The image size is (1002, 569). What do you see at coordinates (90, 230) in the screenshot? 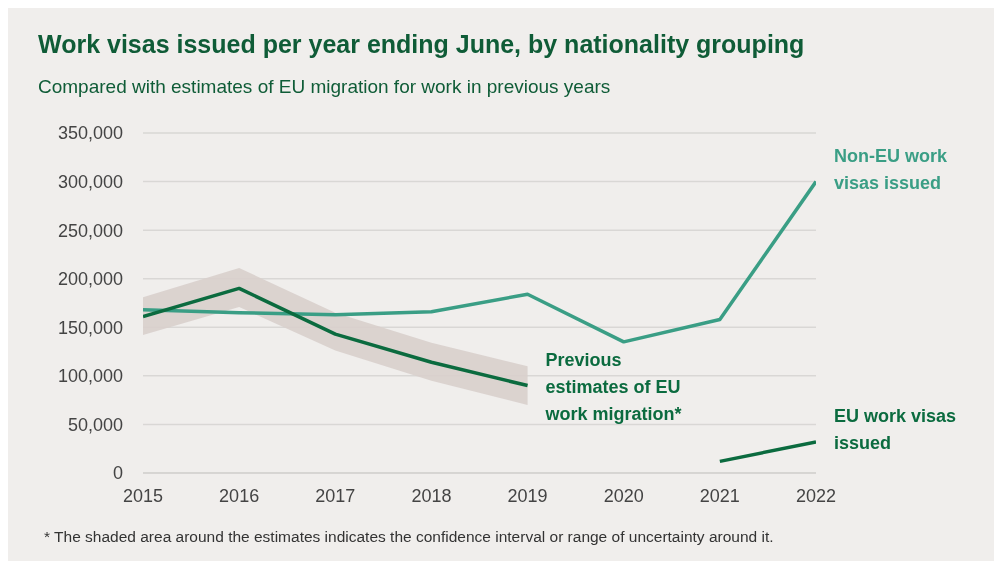
I see `y-tick-label: 250,000` at bounding box center [90, 230].